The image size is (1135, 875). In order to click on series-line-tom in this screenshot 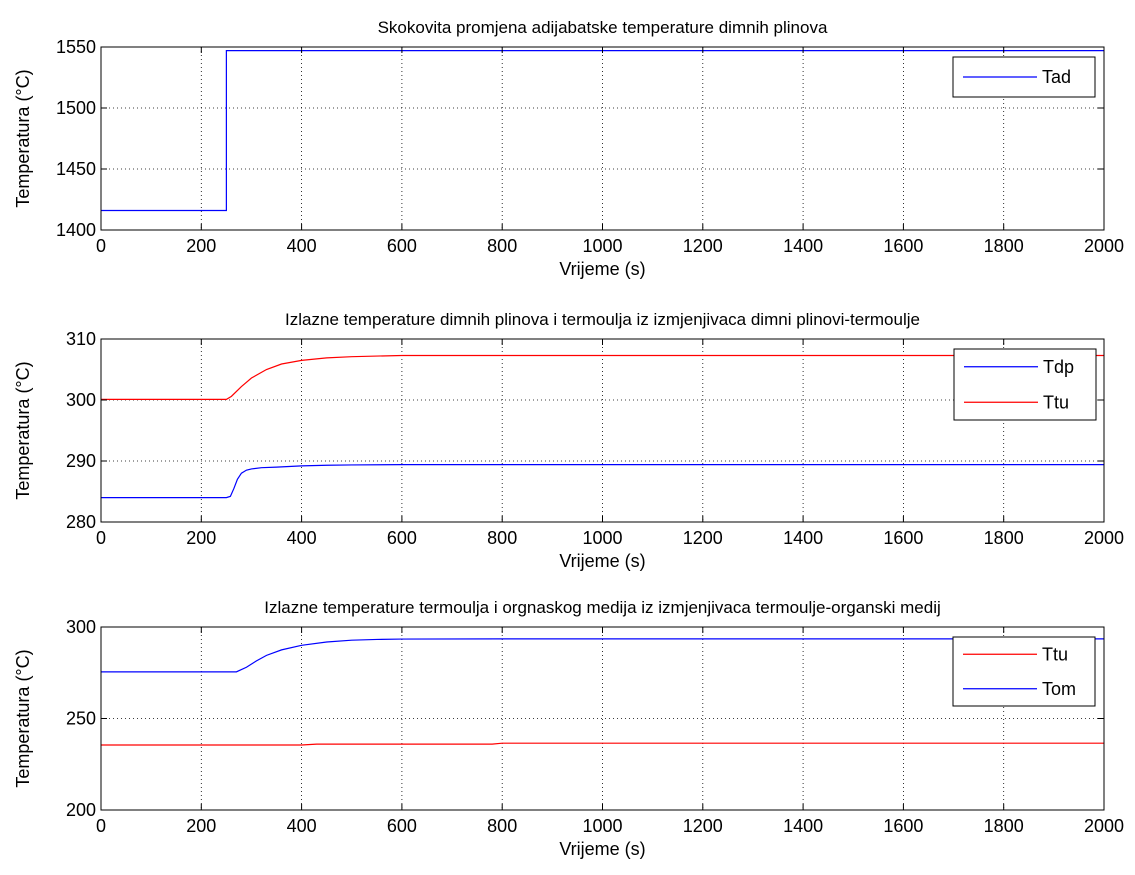, I will do `click(602, 655)`.